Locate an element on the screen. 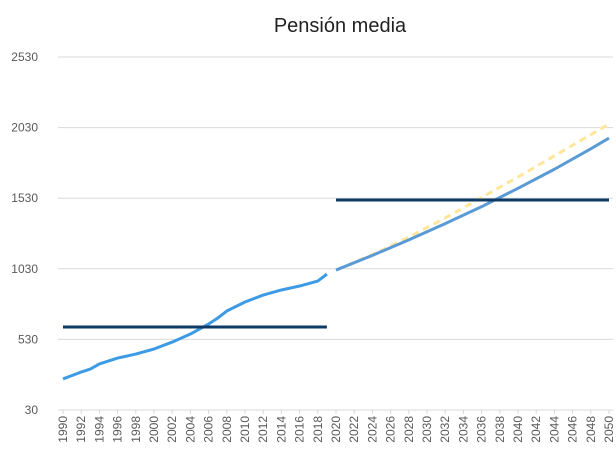  x-tick-label: 2010 is located at coordinates (245, 429).